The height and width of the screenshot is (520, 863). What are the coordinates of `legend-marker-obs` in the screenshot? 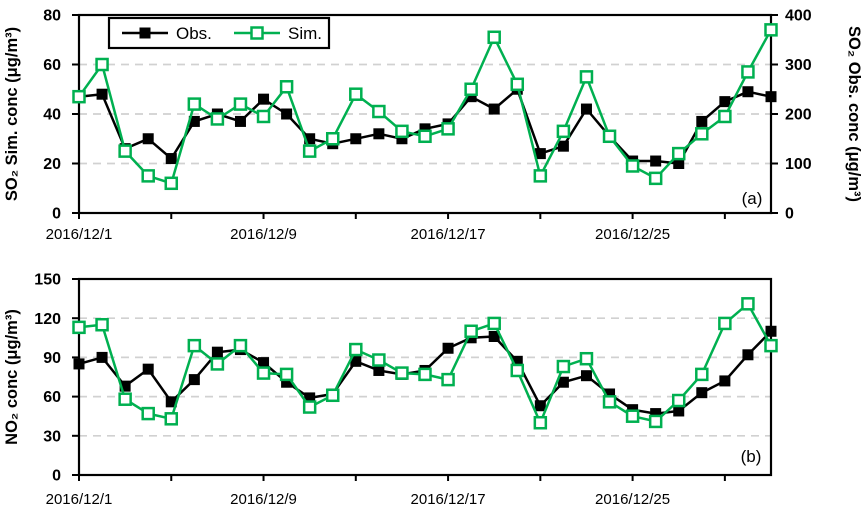 It's located at (145, 33).